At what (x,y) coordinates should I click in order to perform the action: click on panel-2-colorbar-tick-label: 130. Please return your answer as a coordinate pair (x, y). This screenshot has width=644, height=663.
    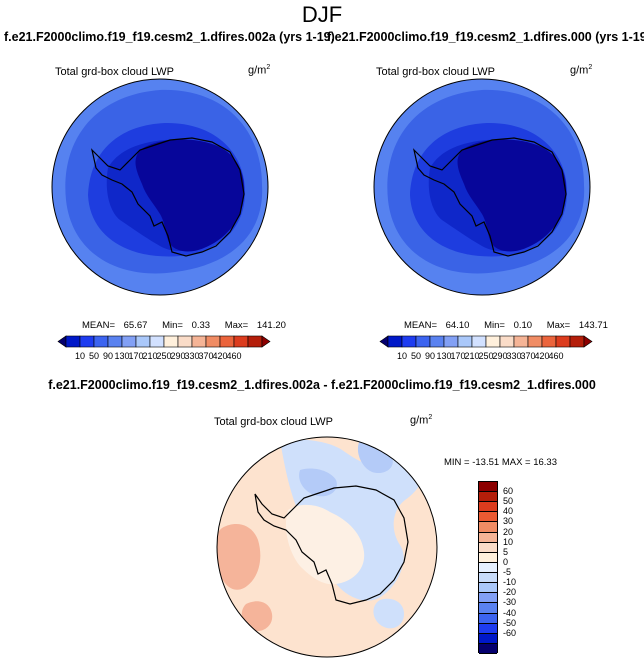
    Looking at the image, I should click on (444, 356).